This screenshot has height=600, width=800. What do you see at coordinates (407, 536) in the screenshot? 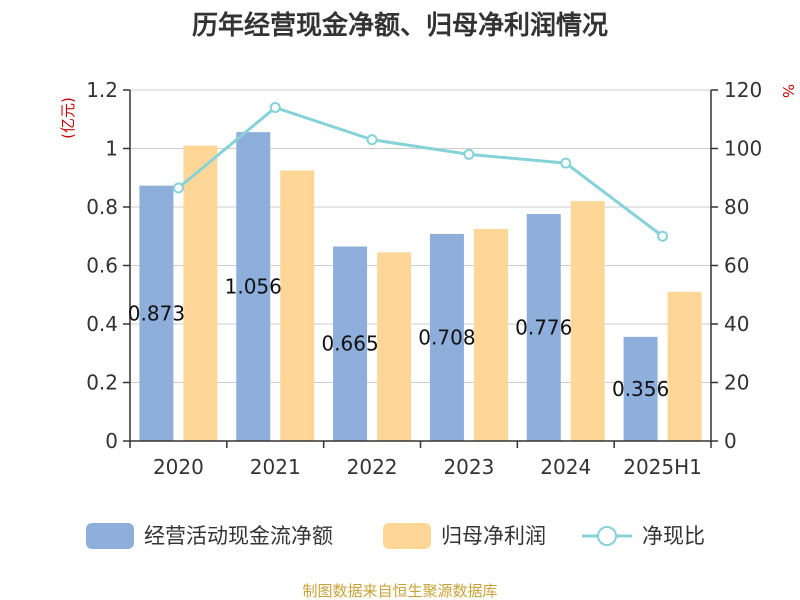
I see `legend-swatch-net-profit` at bounding box center [407, 536].